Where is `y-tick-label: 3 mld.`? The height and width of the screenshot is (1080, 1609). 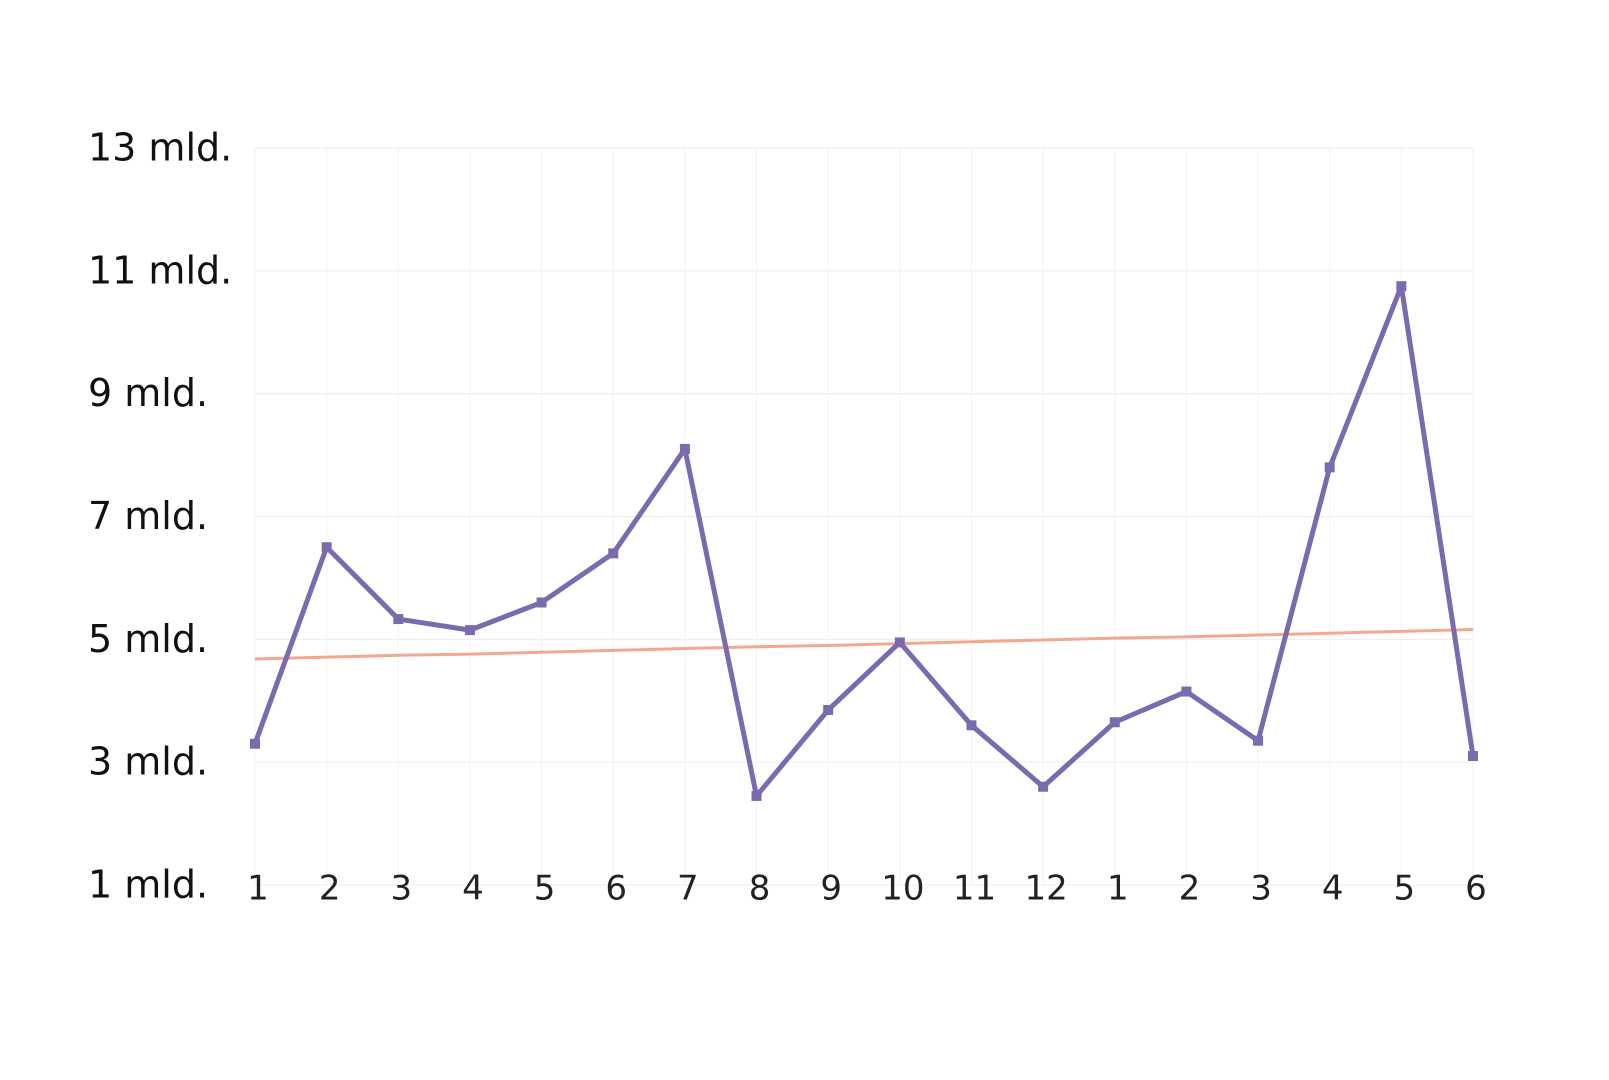
y-tick-label: 3 mld. is located at coordinates (148, 762).